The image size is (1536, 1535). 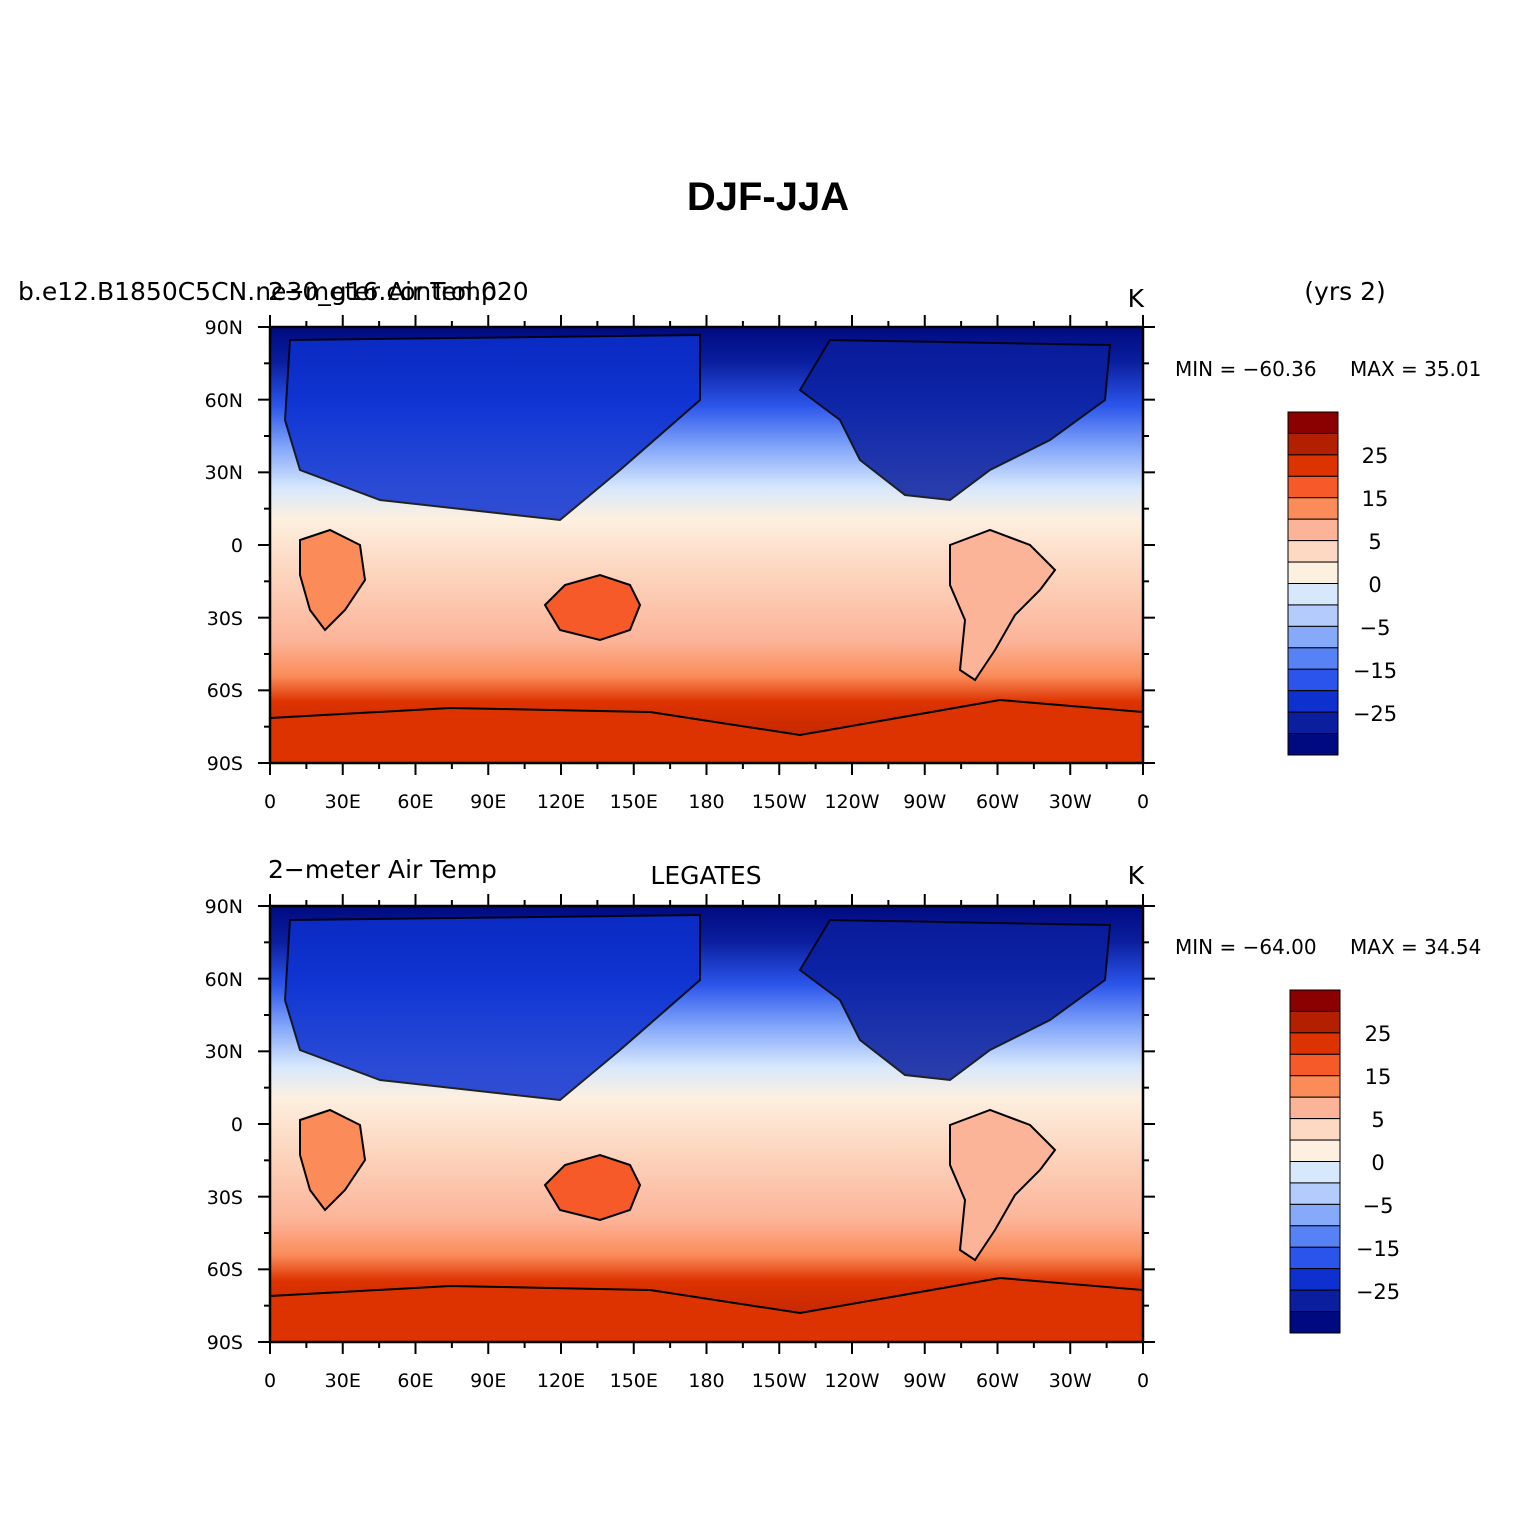 What do you see at coordinates (1415, 947) in the screenshot?
I see `panel-2-max: MAX = 34.54` at bounding box center [1415, 947].